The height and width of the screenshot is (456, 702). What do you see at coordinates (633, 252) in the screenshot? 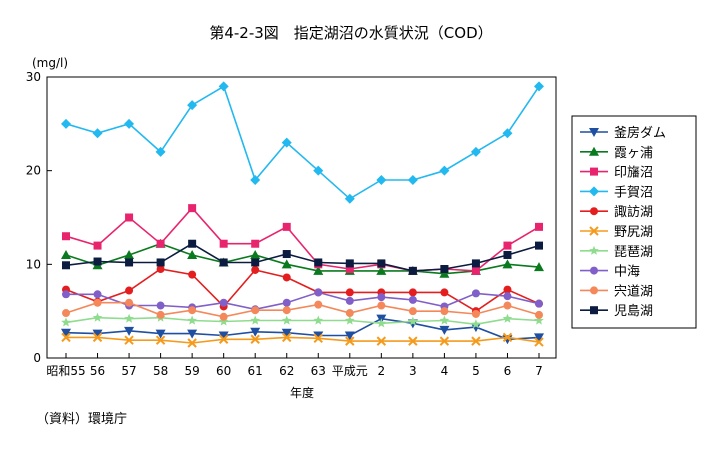
I see `legend-label: 琵琶湖` at bounding box center [633, 252].